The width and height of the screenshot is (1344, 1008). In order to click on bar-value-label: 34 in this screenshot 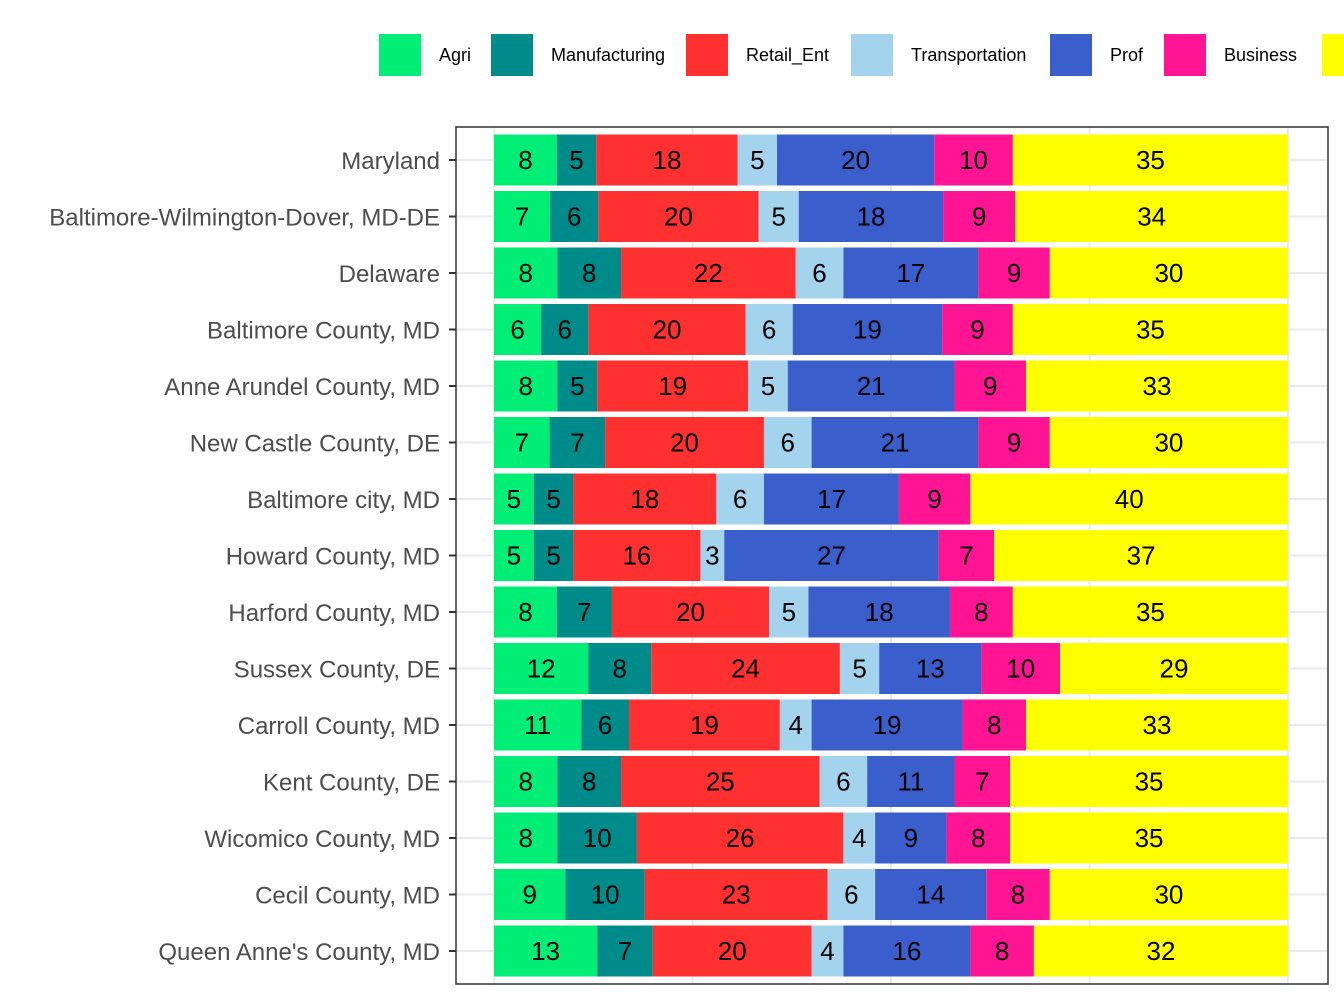, I will do `click(1151, 217)`.